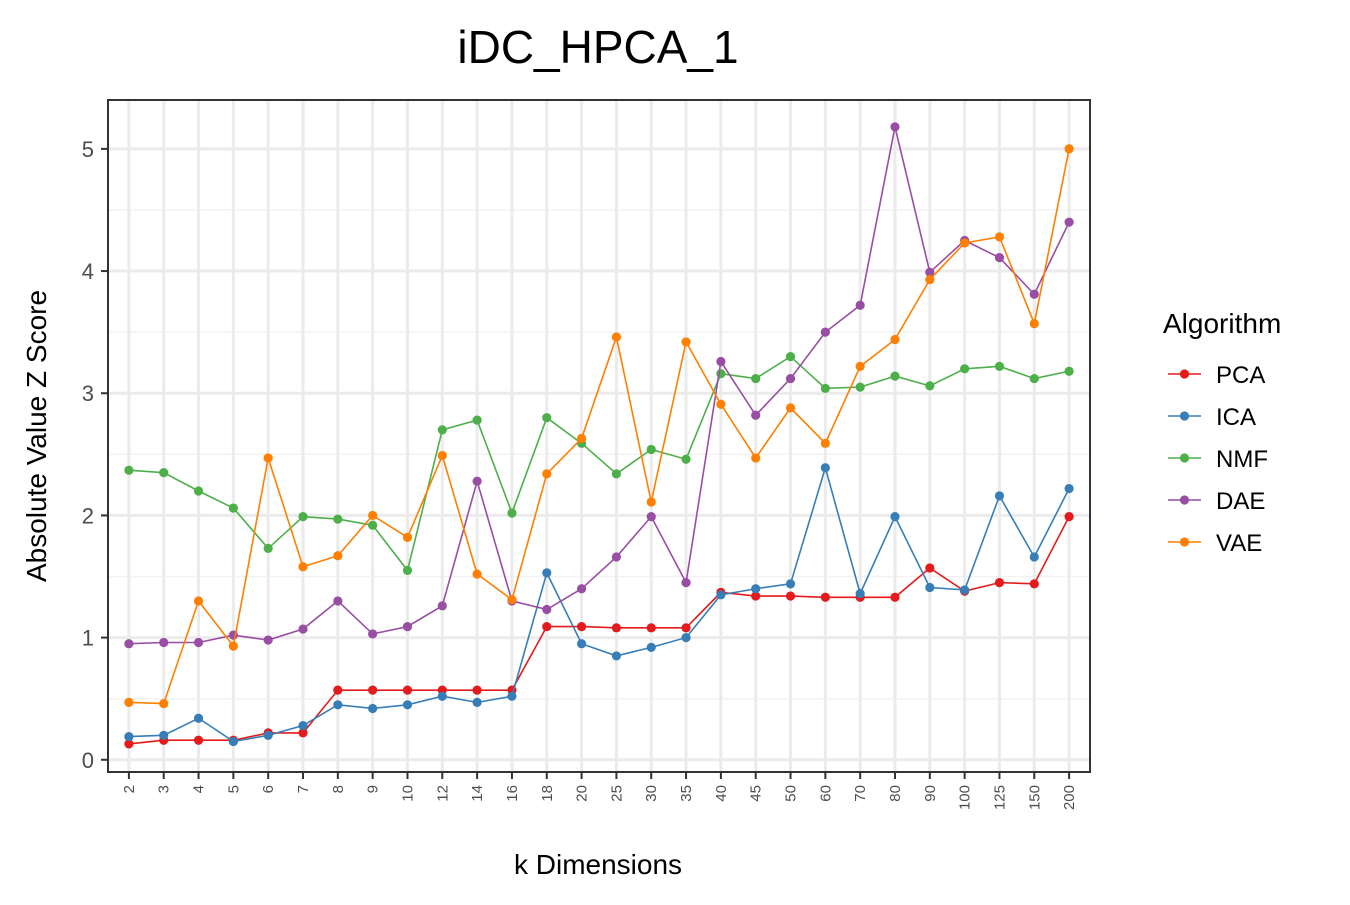 The height and width of the screenshot is (905, 1350). What do you see at coordinates (199, 789) in the screenshot?
I see `x-tick-label: 4` at bounding box center [199, 789].